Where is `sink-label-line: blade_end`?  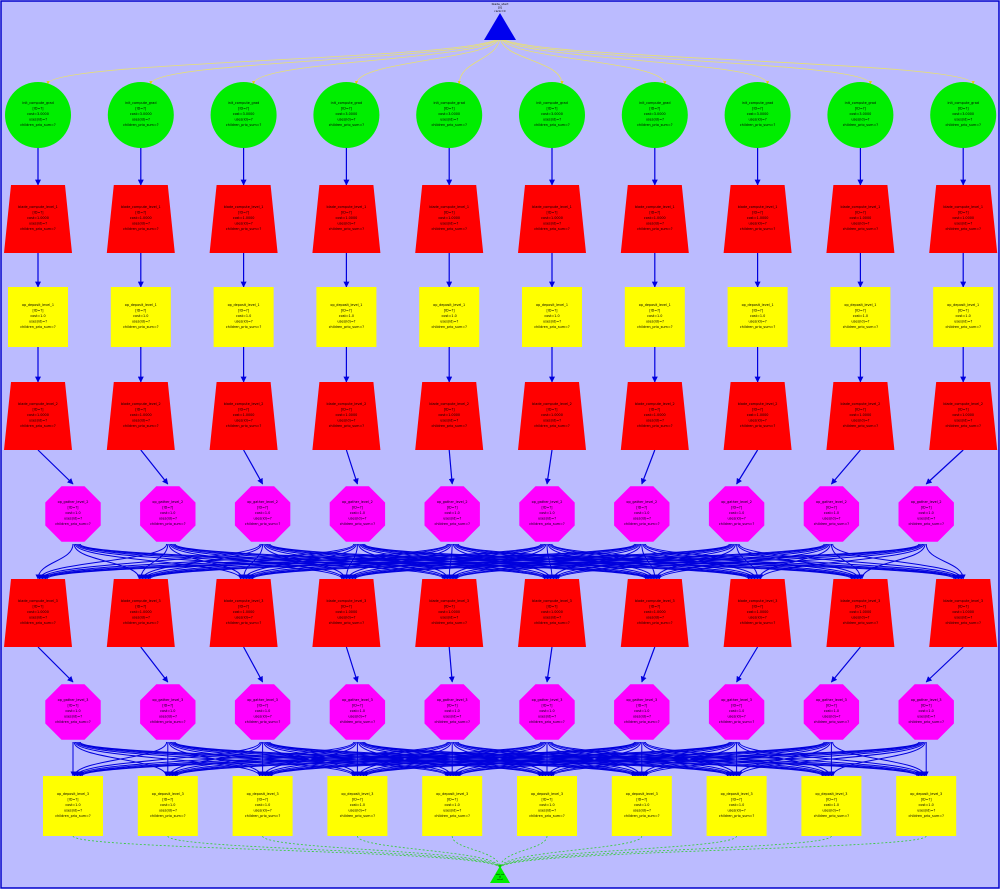 sink-label-line: blade_end is located at coordinates (500, 875).